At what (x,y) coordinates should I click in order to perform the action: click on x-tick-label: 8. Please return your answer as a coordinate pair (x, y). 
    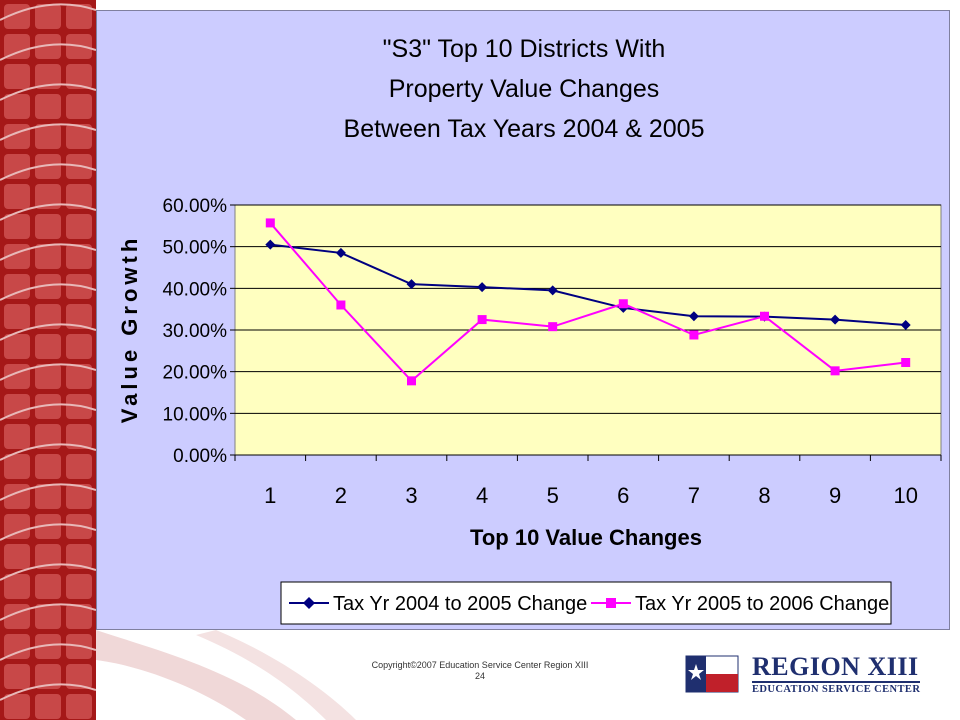
    Looking at the image, I should click on (764, 495).